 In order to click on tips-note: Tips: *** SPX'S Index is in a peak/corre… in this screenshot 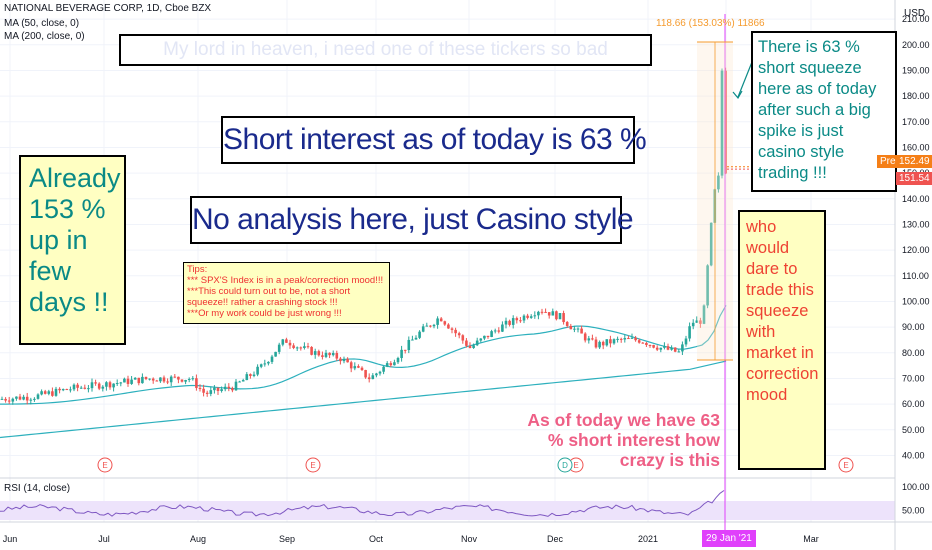, I will do `click(286, 293)`.